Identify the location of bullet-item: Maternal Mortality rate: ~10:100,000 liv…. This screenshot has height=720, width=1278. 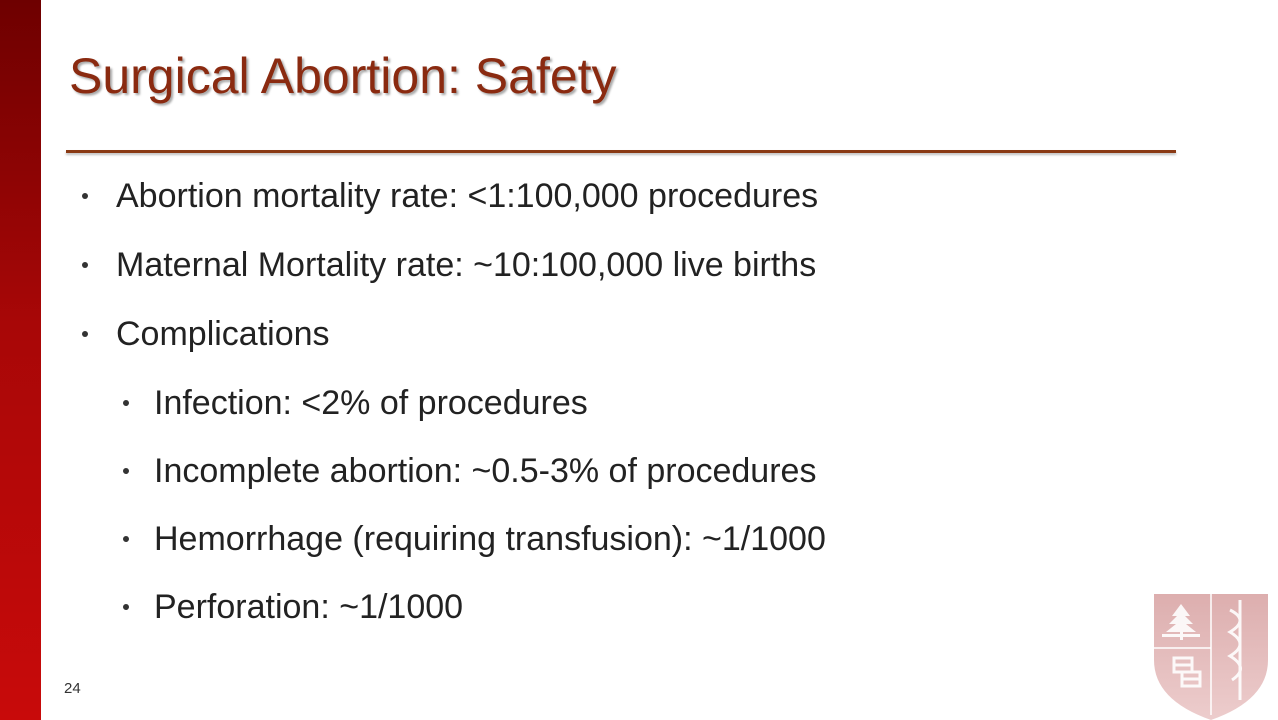
(449, 265).